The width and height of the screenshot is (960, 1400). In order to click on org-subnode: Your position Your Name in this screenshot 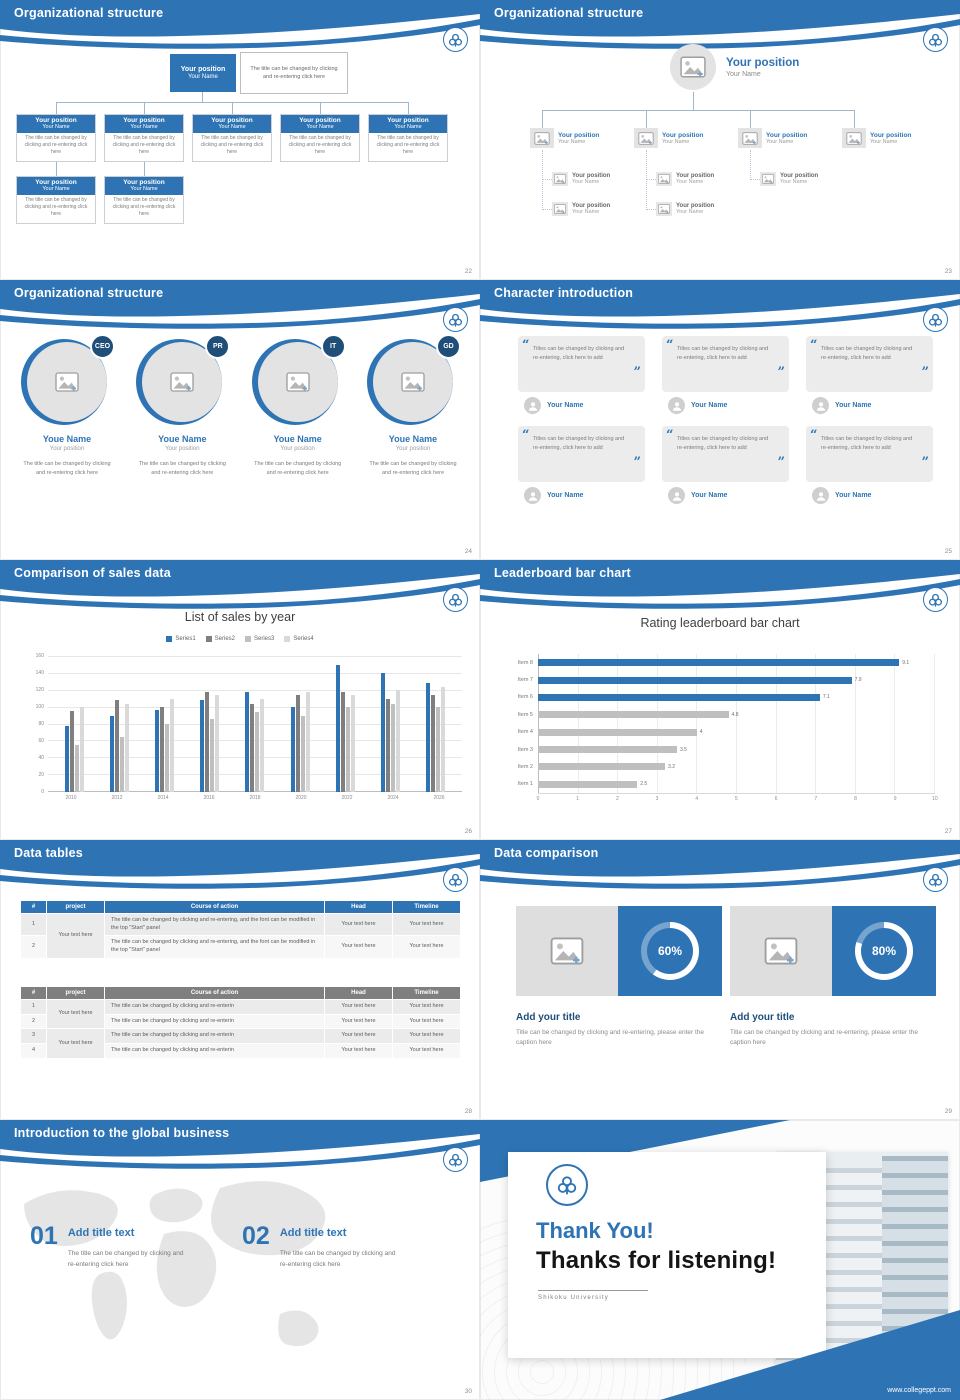, I will do `click(801, 179)`.